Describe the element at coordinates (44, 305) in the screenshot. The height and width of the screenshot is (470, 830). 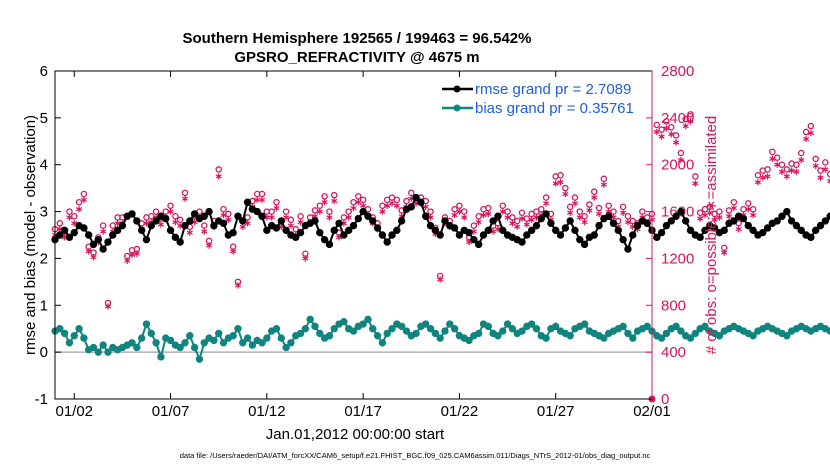
I see `left-tick-label: 1` at that location.